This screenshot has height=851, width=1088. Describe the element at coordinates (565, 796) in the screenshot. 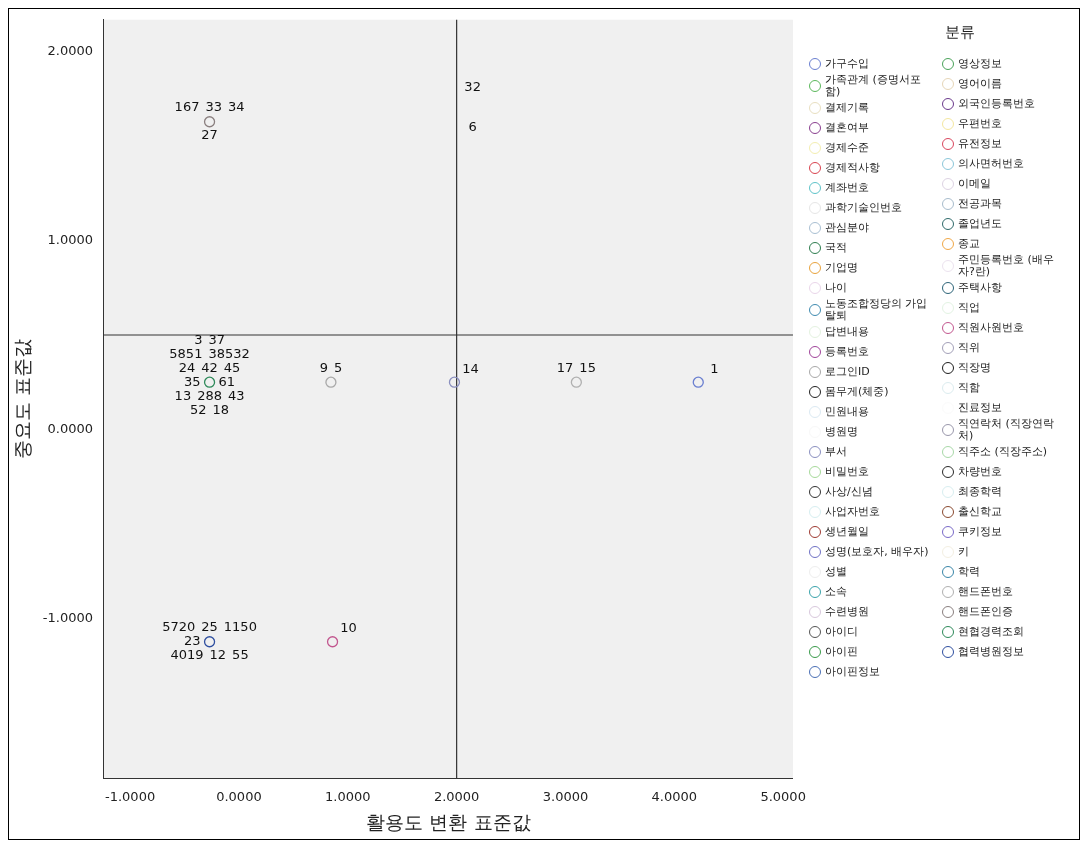

I see `x-tick-label: 3.0000` at that location.